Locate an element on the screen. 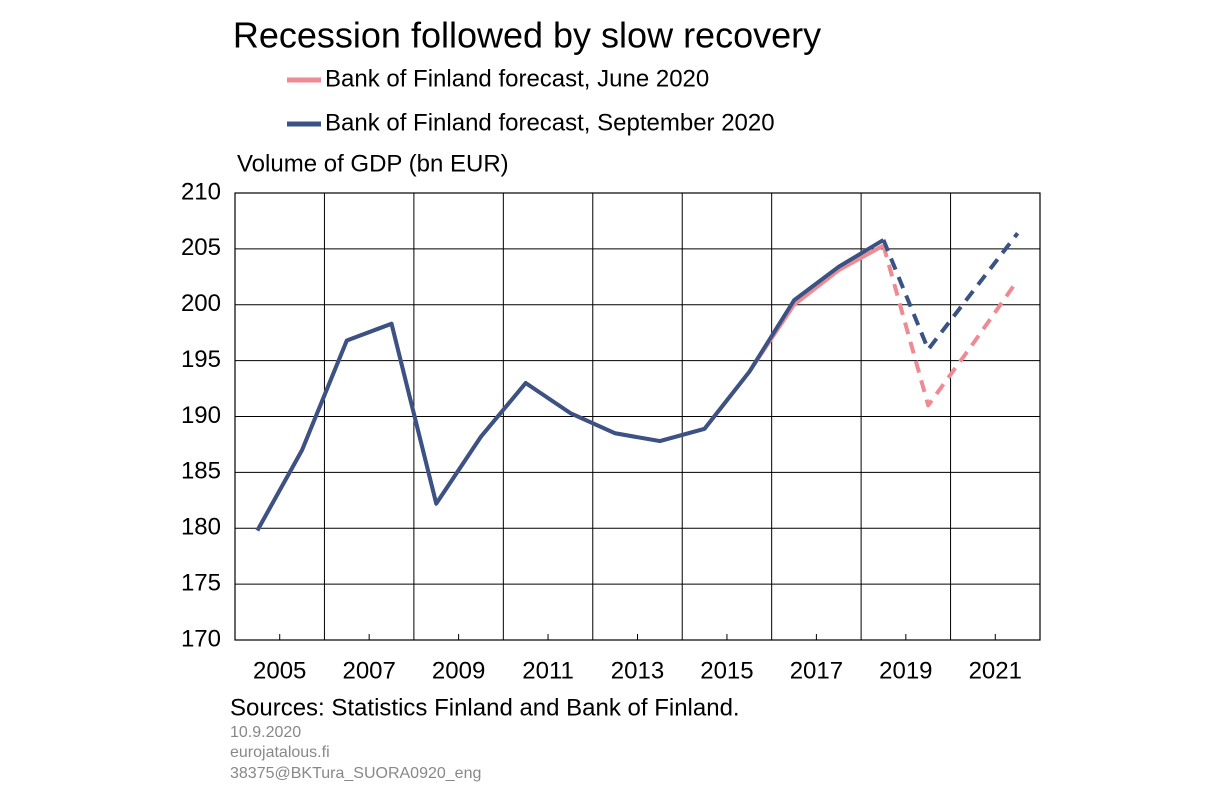  y-tick-label: 195 is located at coordinates (201, 359).